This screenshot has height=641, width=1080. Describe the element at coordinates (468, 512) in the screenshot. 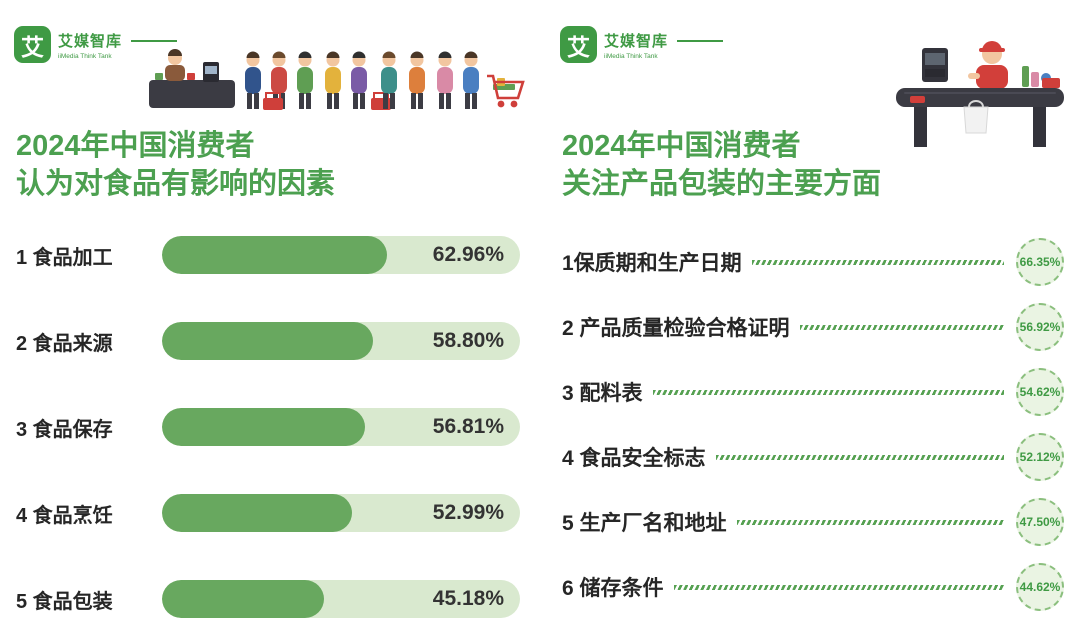

I see `bar-value: 52.99%` at that location.